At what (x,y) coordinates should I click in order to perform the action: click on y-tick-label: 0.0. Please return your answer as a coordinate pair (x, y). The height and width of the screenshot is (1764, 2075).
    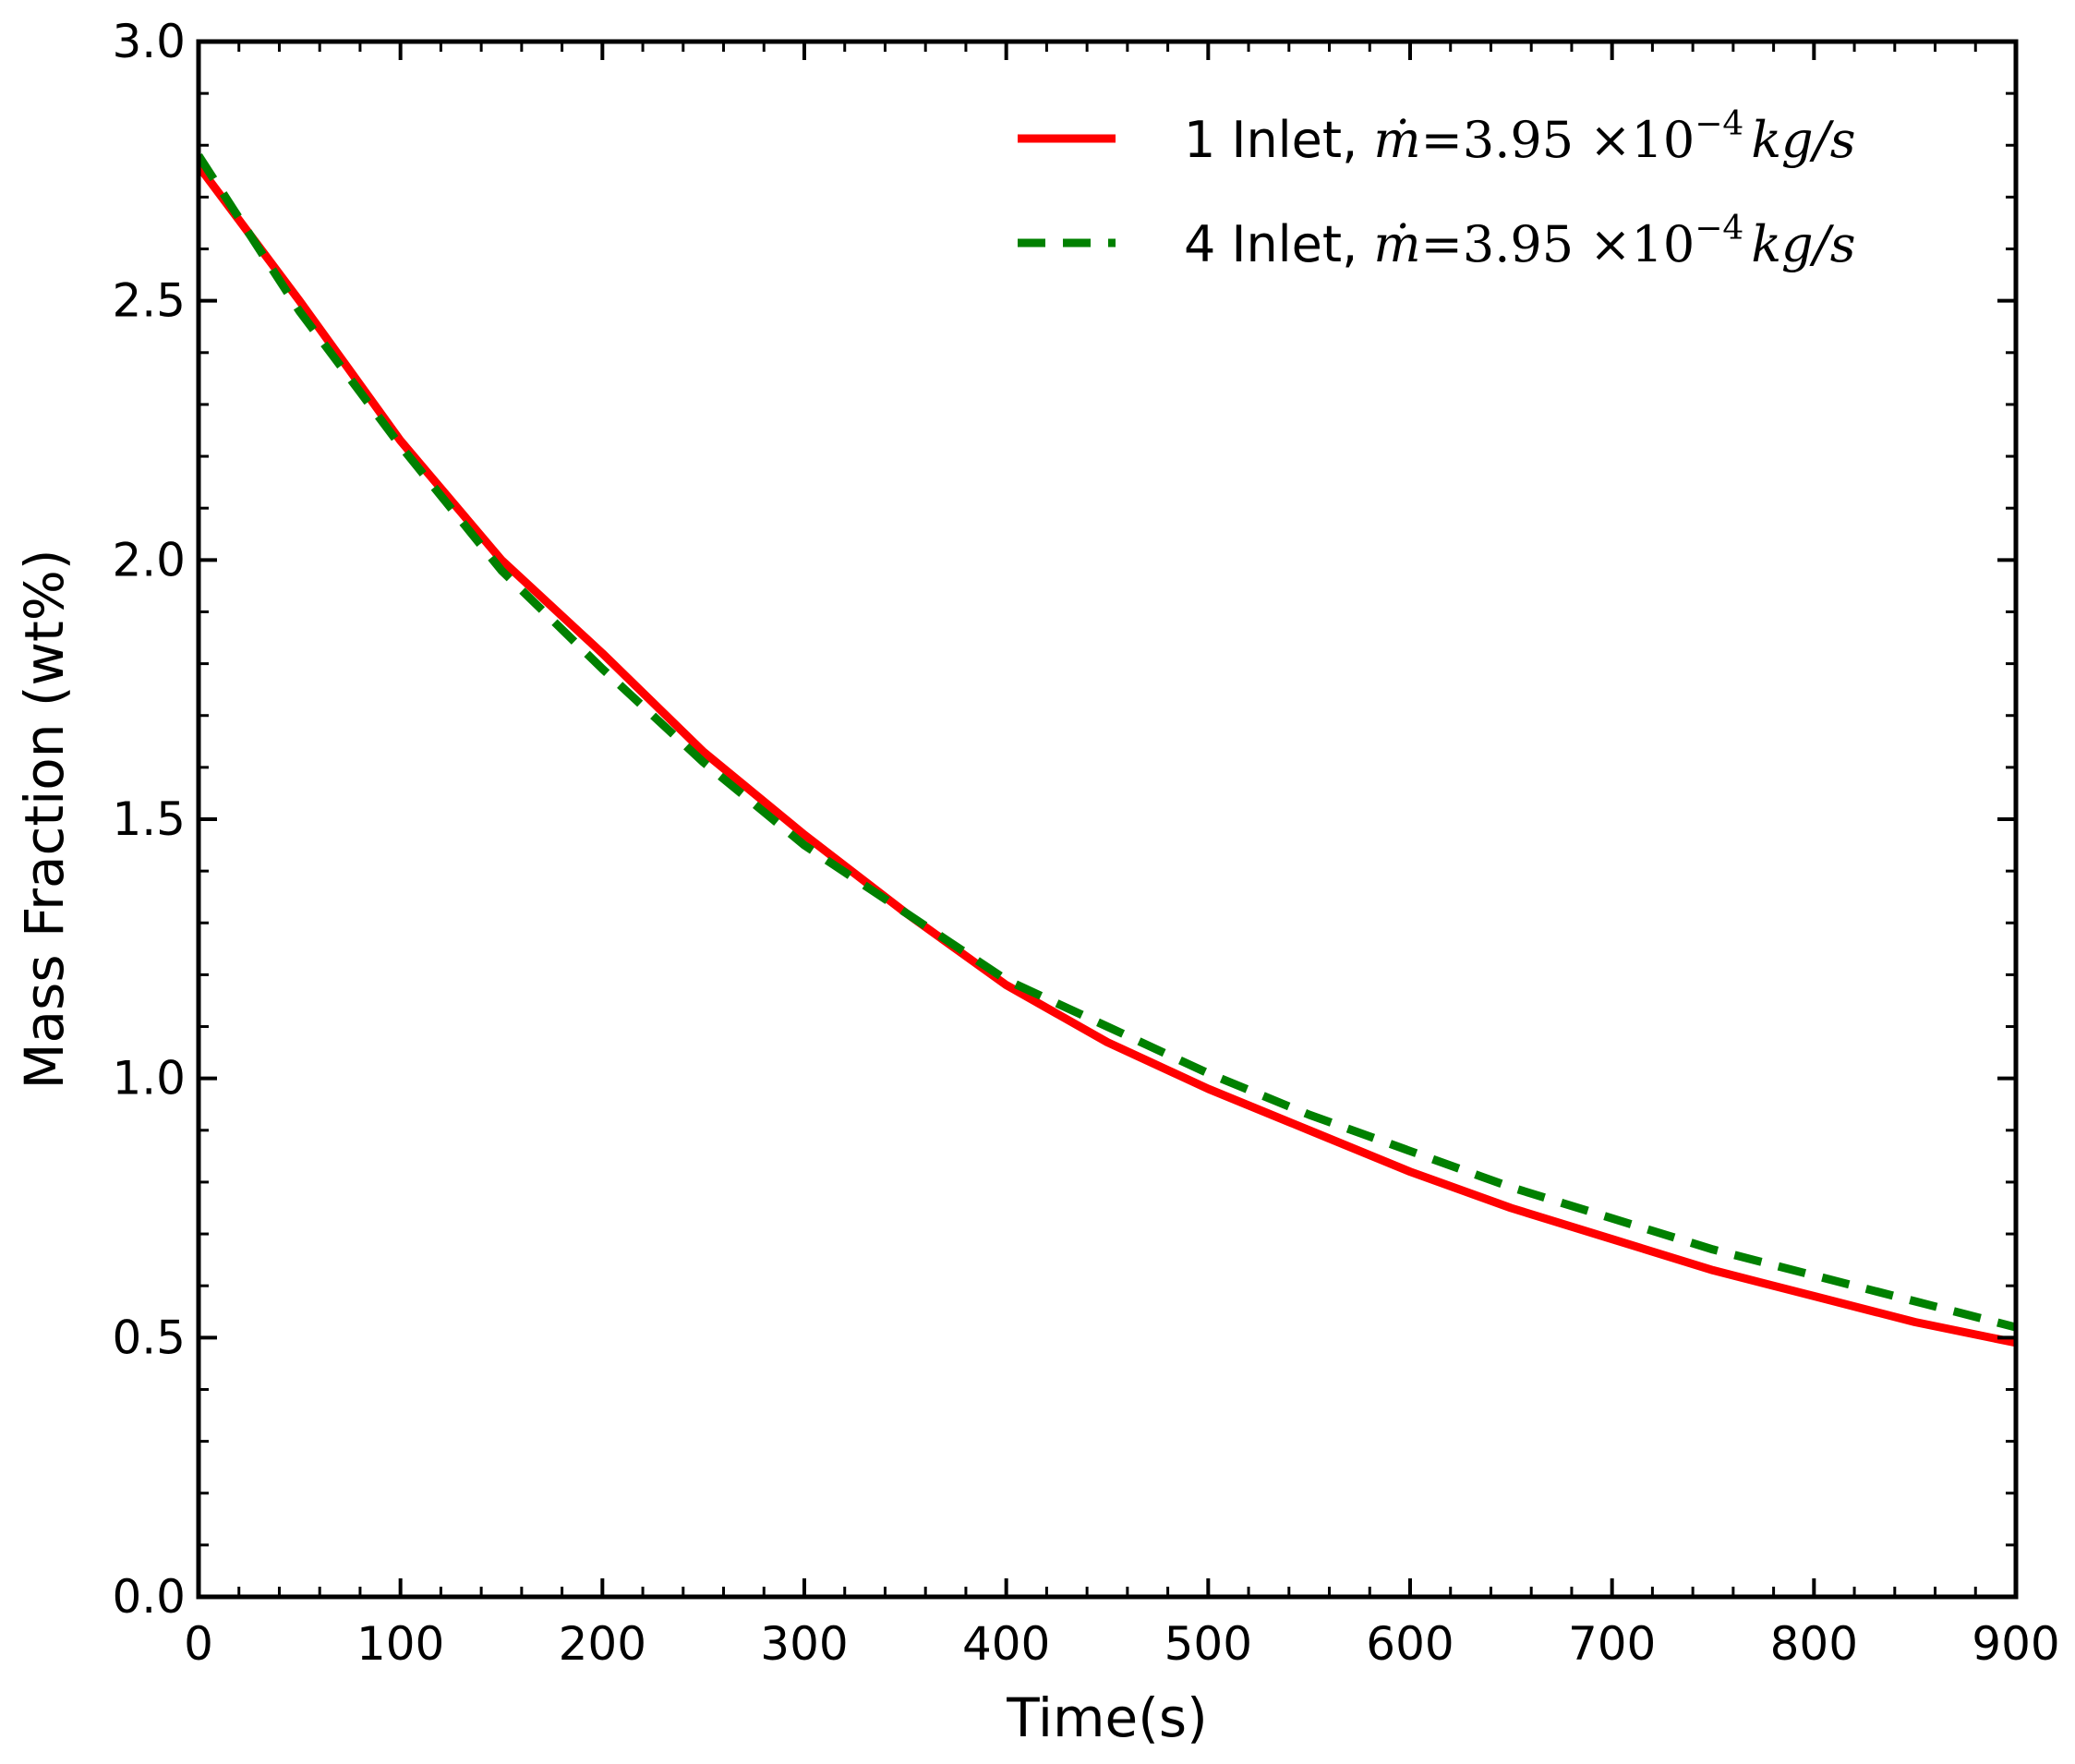
    Looking at the image, I should click on (149, 1597).